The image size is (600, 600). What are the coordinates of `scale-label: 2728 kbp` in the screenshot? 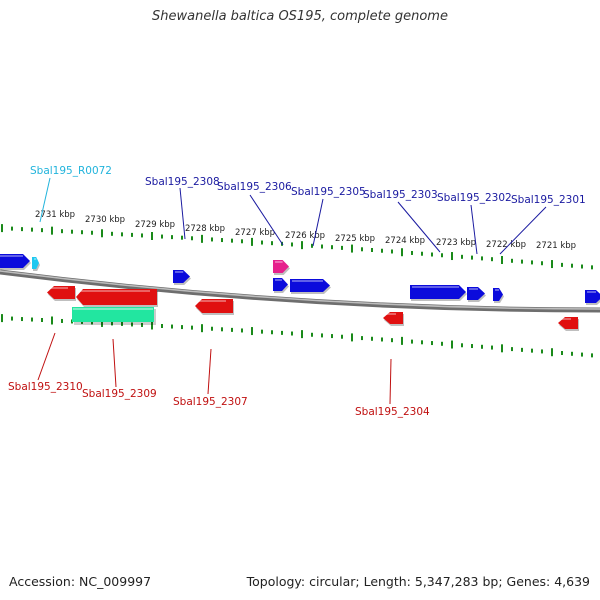 It's located at (205, 229).